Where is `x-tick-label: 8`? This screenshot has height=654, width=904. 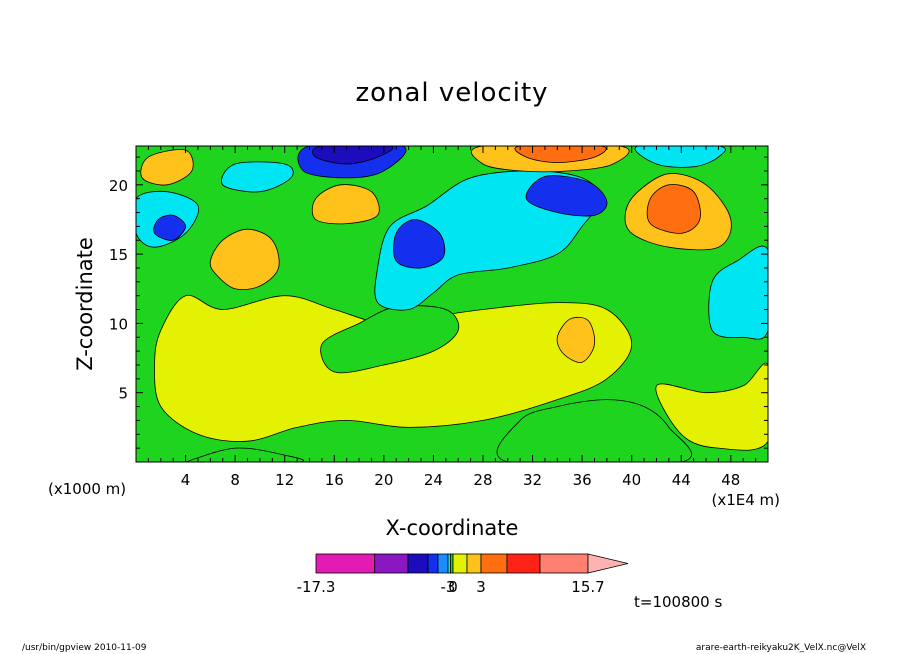 x-tick-label: 8 is located at coordinates (235, 480).